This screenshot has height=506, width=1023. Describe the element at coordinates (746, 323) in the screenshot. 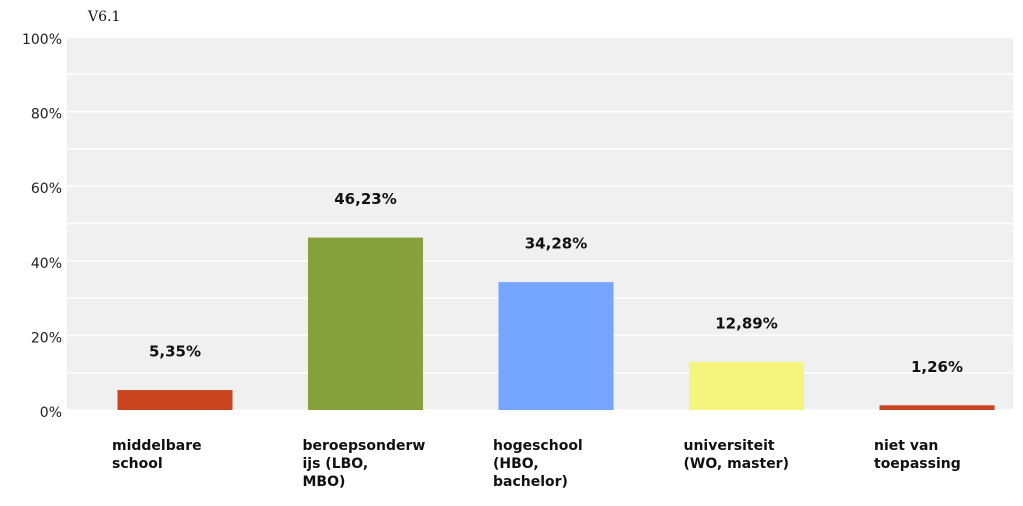

I see `value-label: 12,89%` at that location.